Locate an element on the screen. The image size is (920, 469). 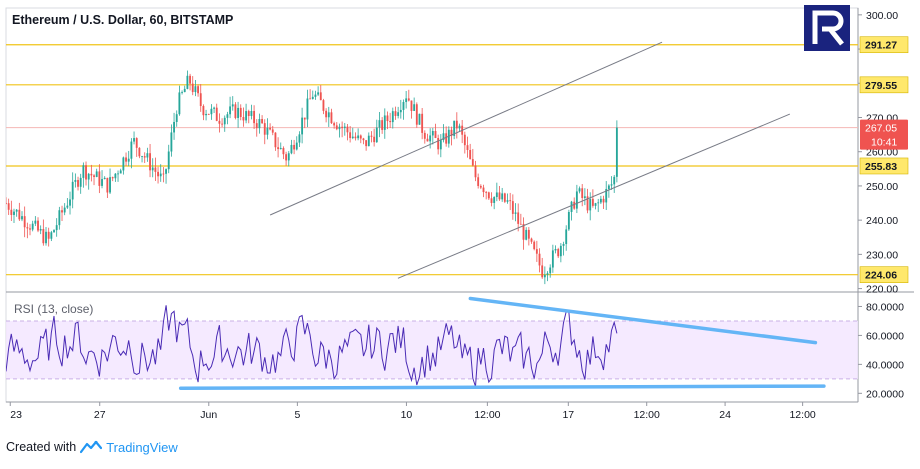
footer-created-with: Created with is located at coordinates (41, 447).